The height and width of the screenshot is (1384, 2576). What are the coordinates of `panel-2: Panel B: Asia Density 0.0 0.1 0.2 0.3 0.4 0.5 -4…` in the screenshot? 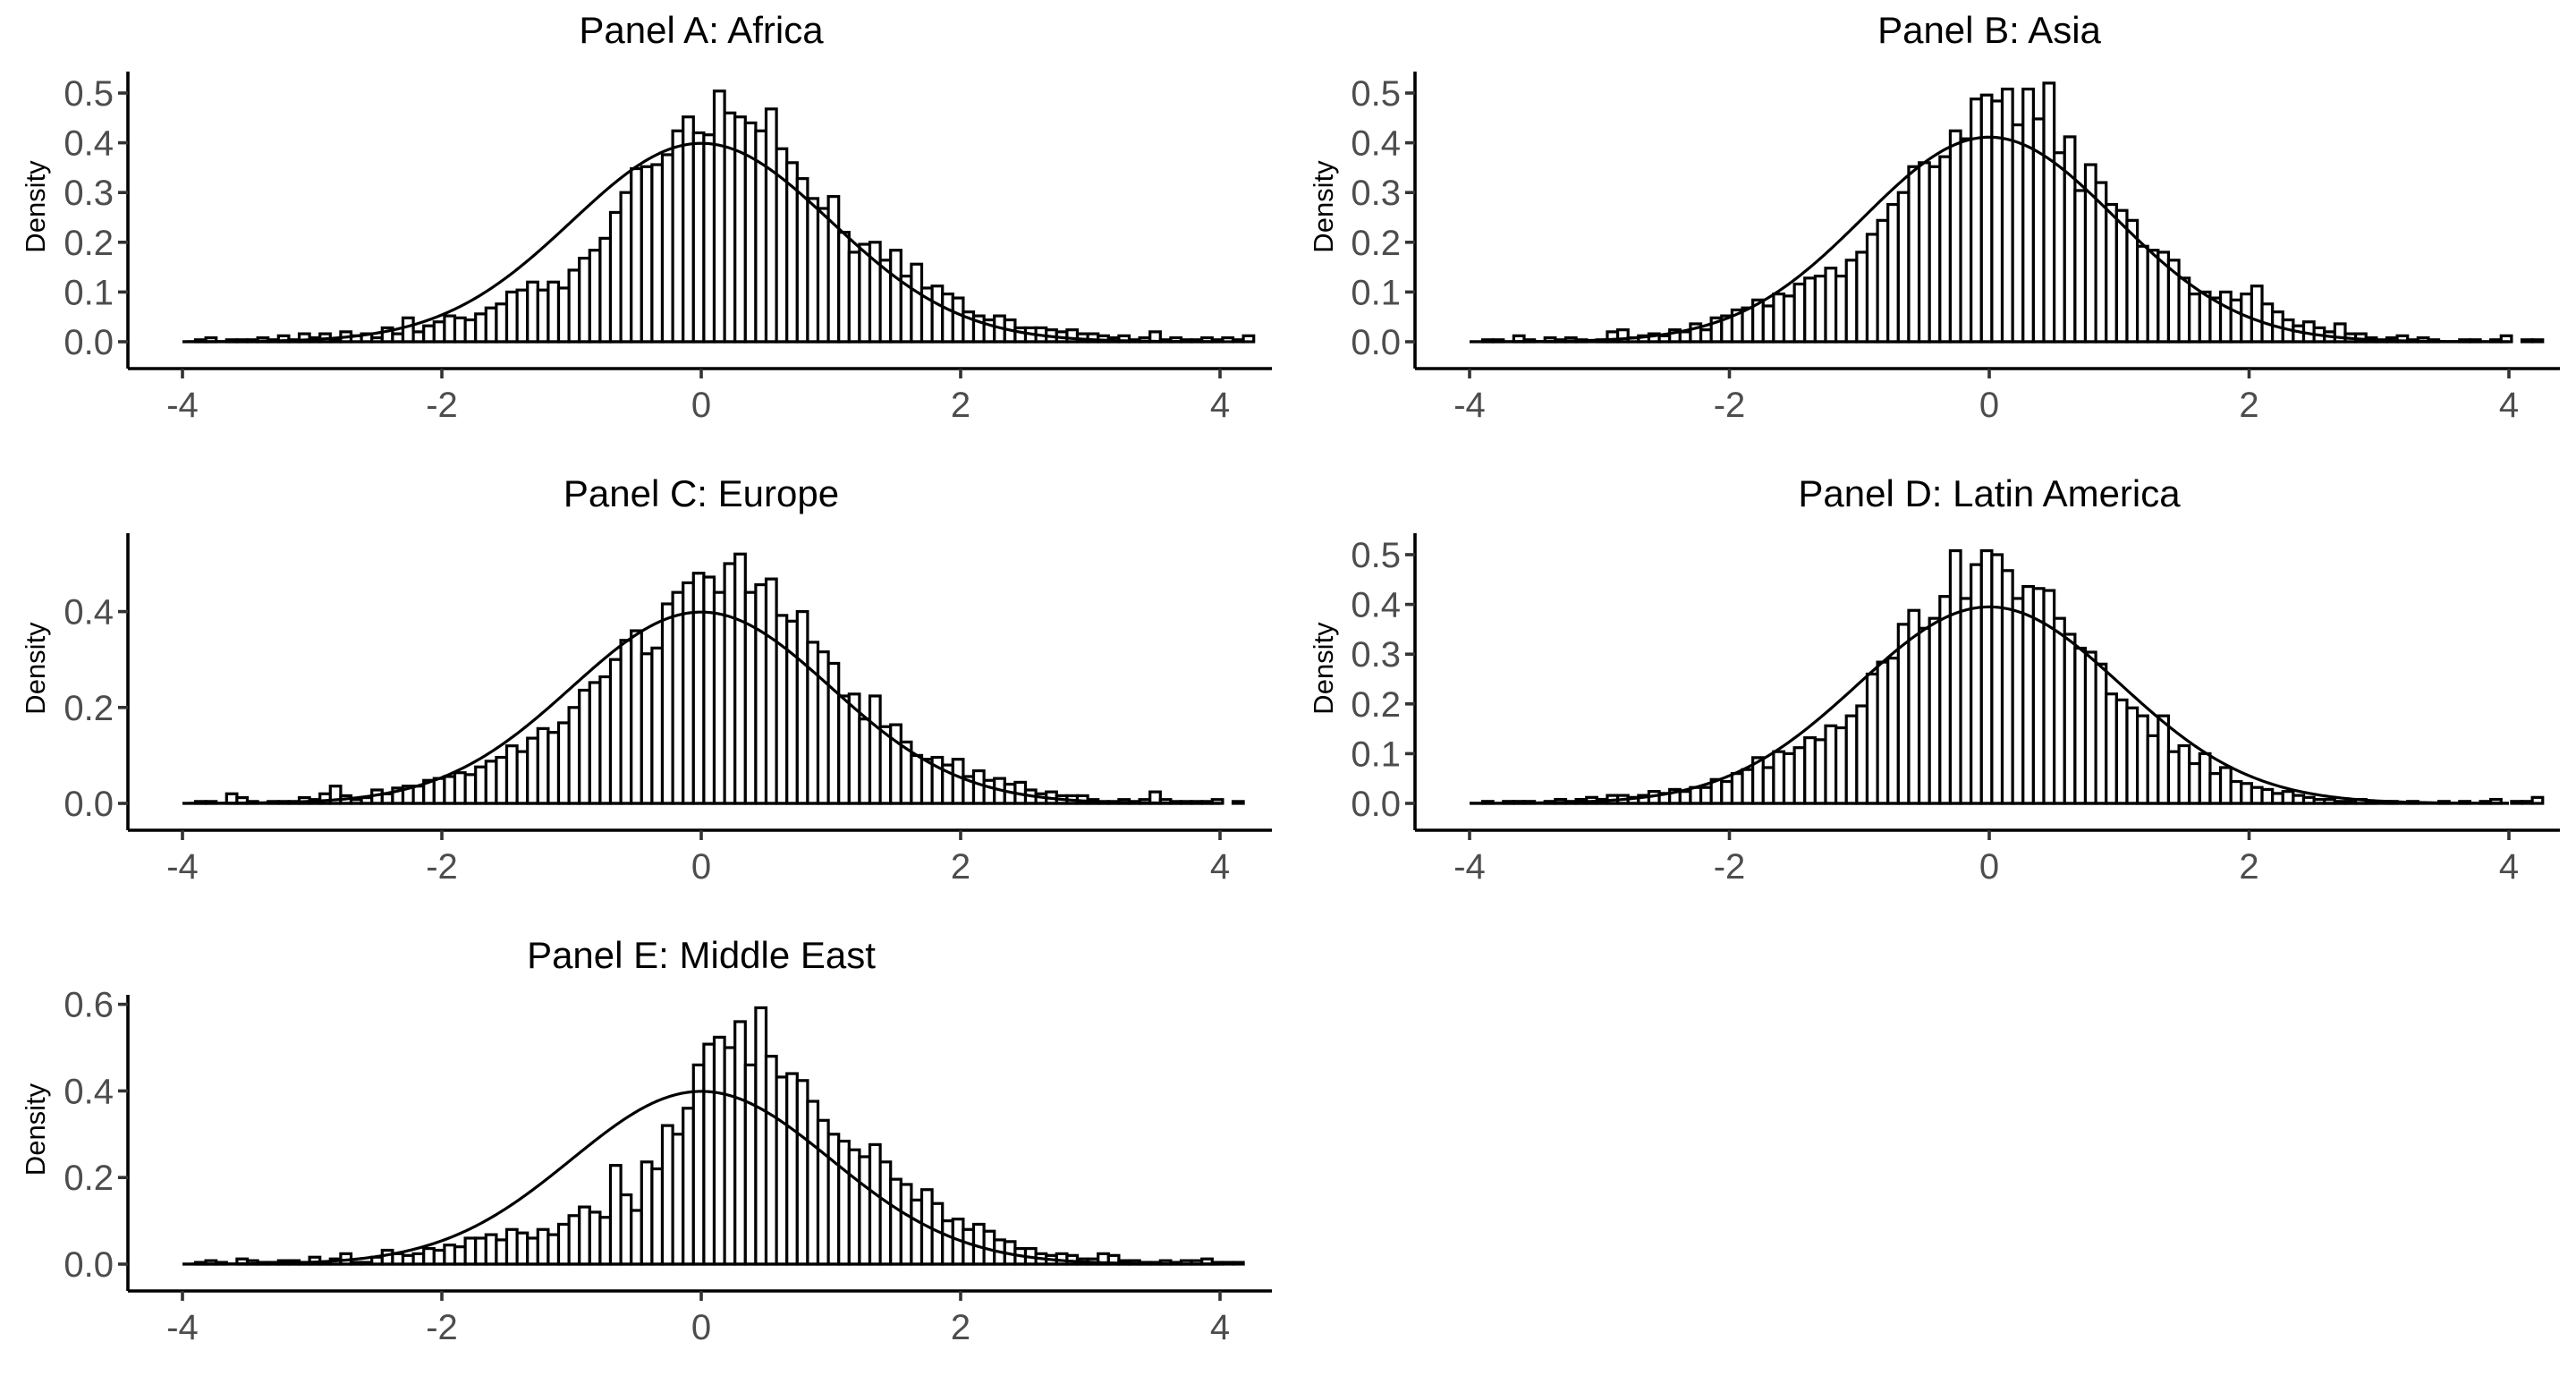 It's located at (1934, 217).